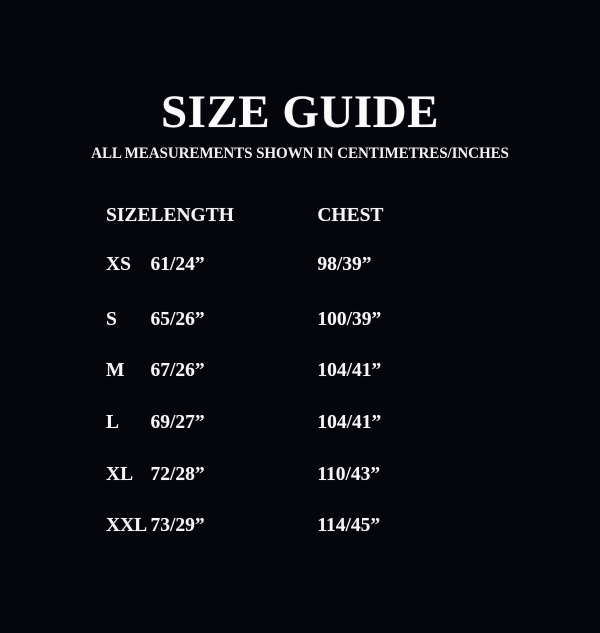 This screenshot has height=633, width=600. I want to click on cell-chest: 110/43”, so click(349, 474).